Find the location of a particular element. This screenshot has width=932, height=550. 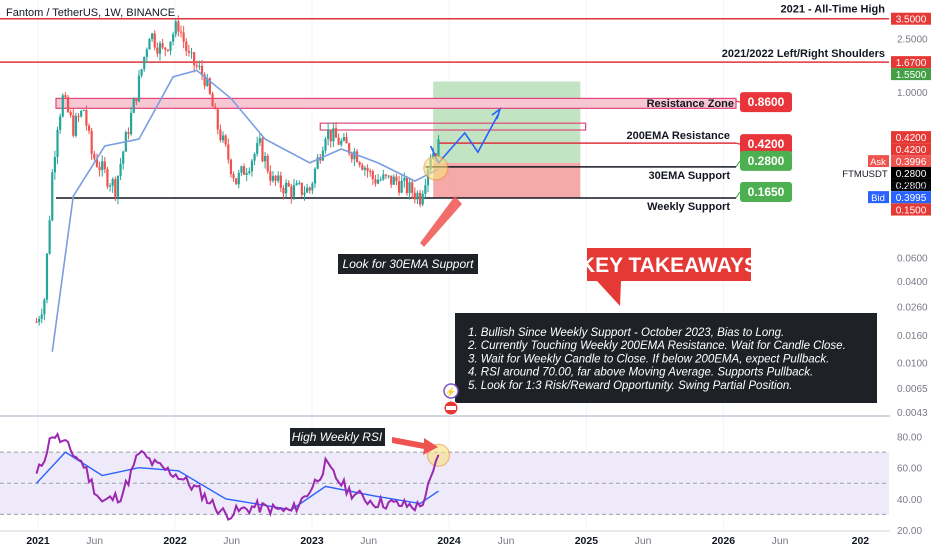

symbol-tag-box is located at coordinates (865, 173).